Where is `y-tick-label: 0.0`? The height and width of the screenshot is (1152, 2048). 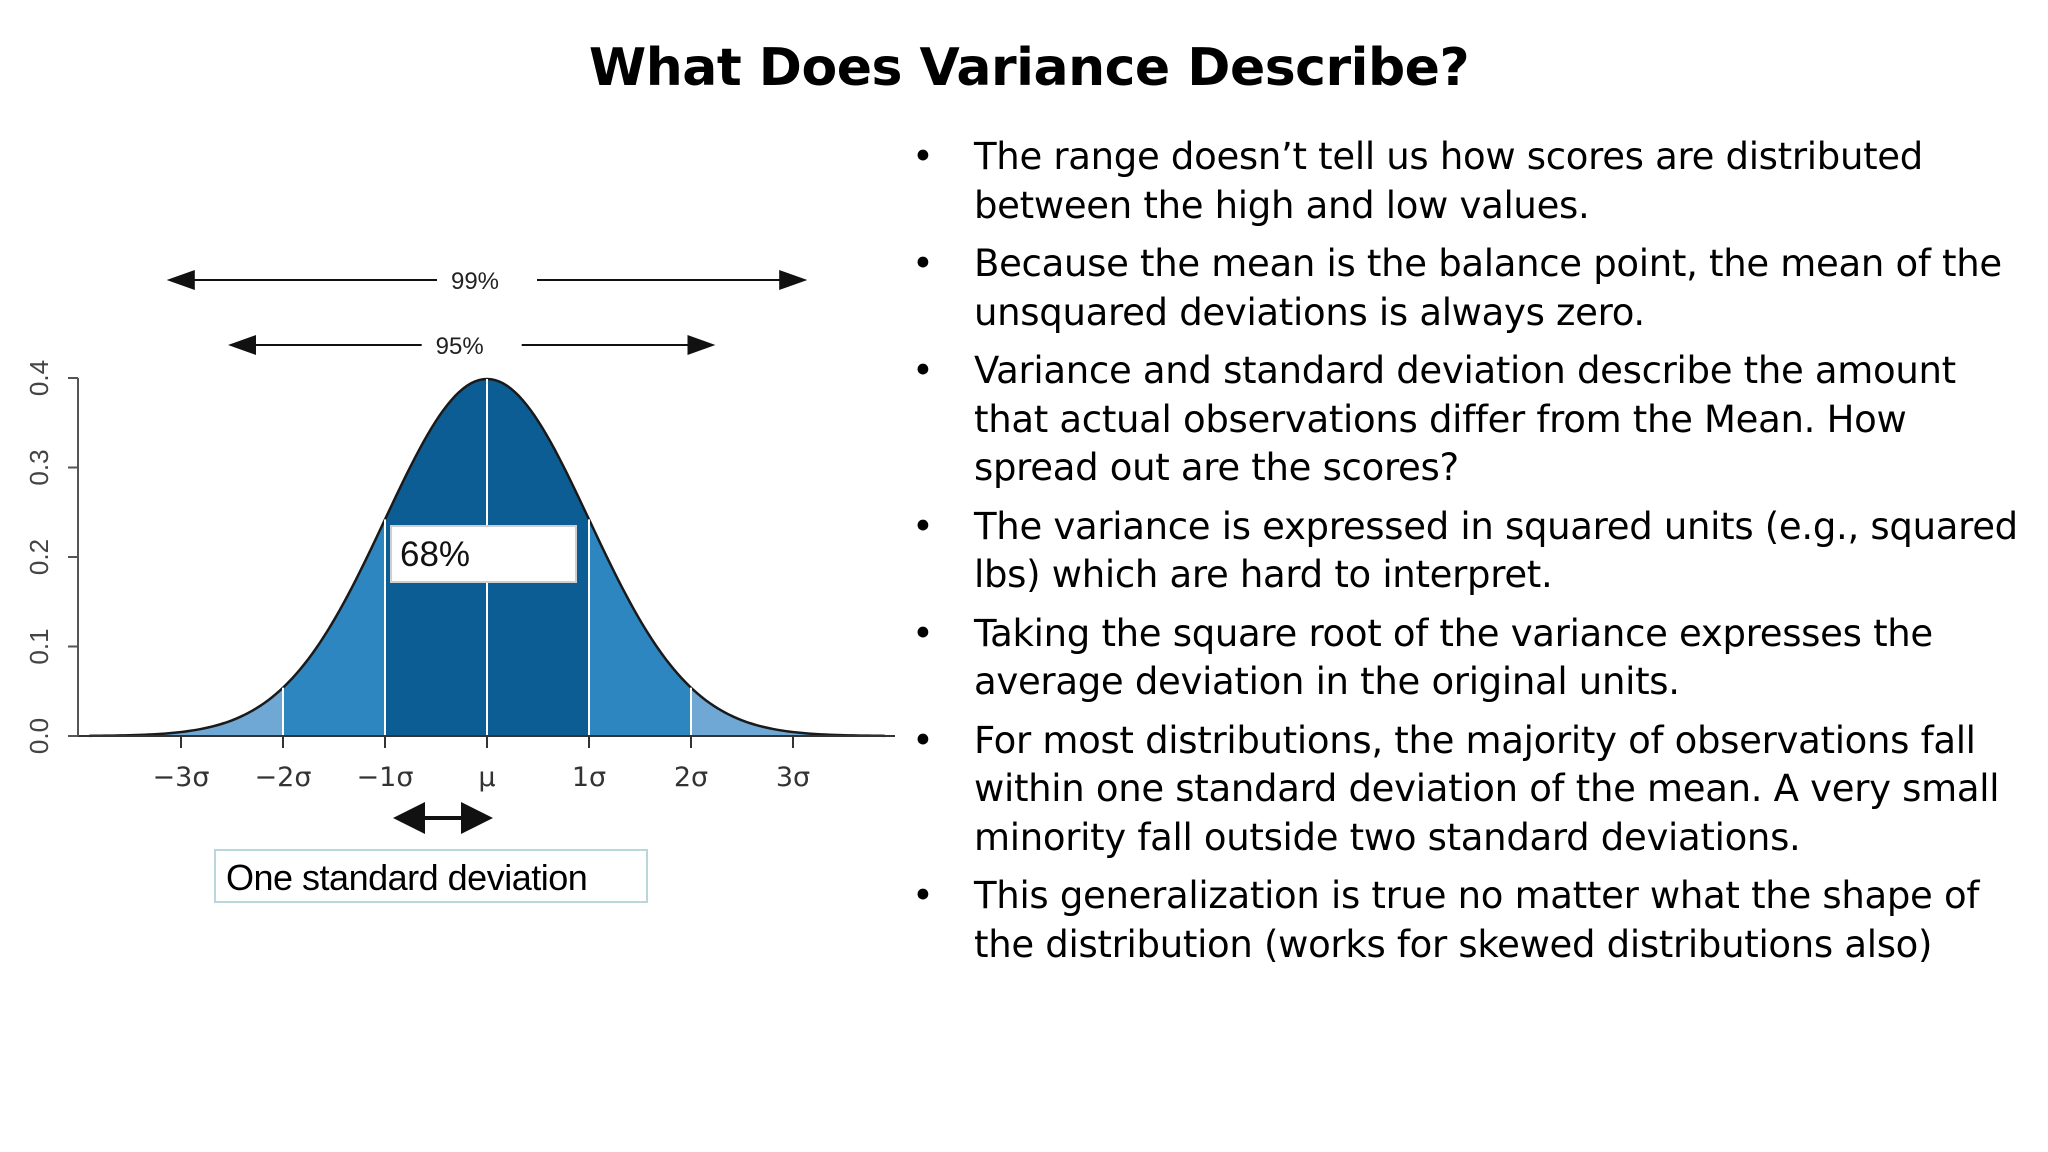
y-tick-label: 0.0 is located at coordinates (39, 736).